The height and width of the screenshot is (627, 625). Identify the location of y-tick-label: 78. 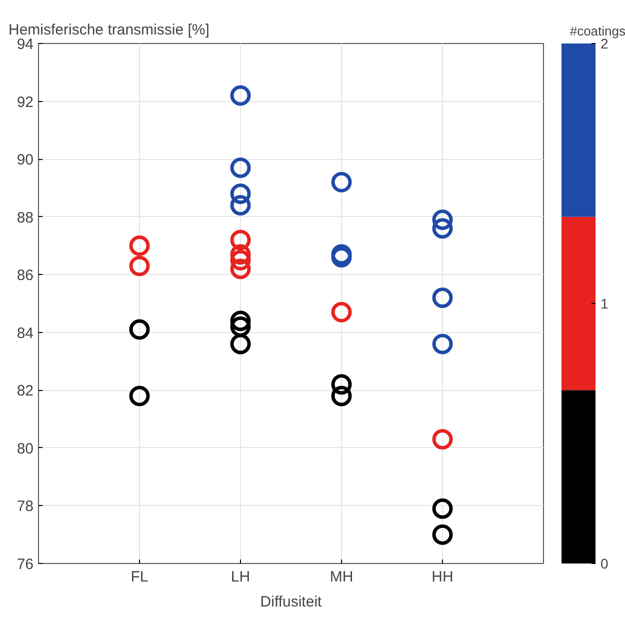
(25, 507).